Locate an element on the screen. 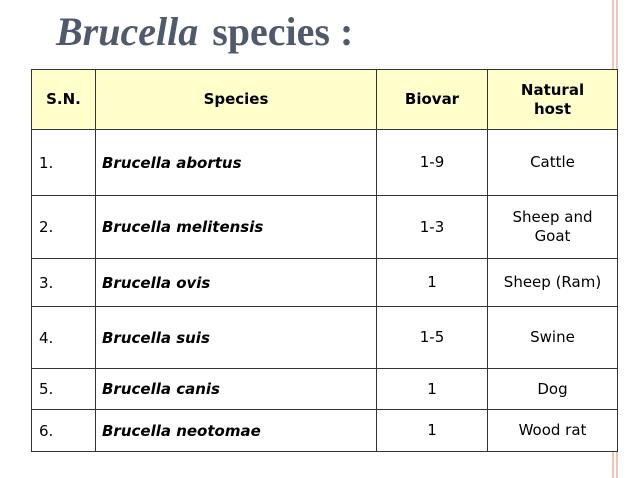 Image resolution: width=638 pixels, height=478 pixels. table-row: 3. Brucella ovis 1 Sheep (Ram) is located at coordinates (324, 282).